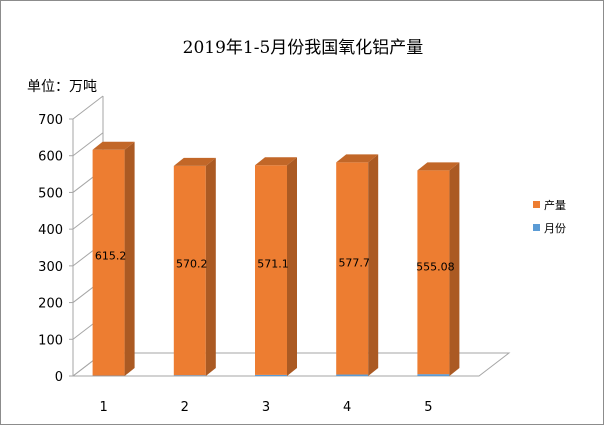 This screenshot has height=426, width=604. Describe the element at coordinates (50, 267) in the screenshot. I see `y-tick-label: 300` at that location.